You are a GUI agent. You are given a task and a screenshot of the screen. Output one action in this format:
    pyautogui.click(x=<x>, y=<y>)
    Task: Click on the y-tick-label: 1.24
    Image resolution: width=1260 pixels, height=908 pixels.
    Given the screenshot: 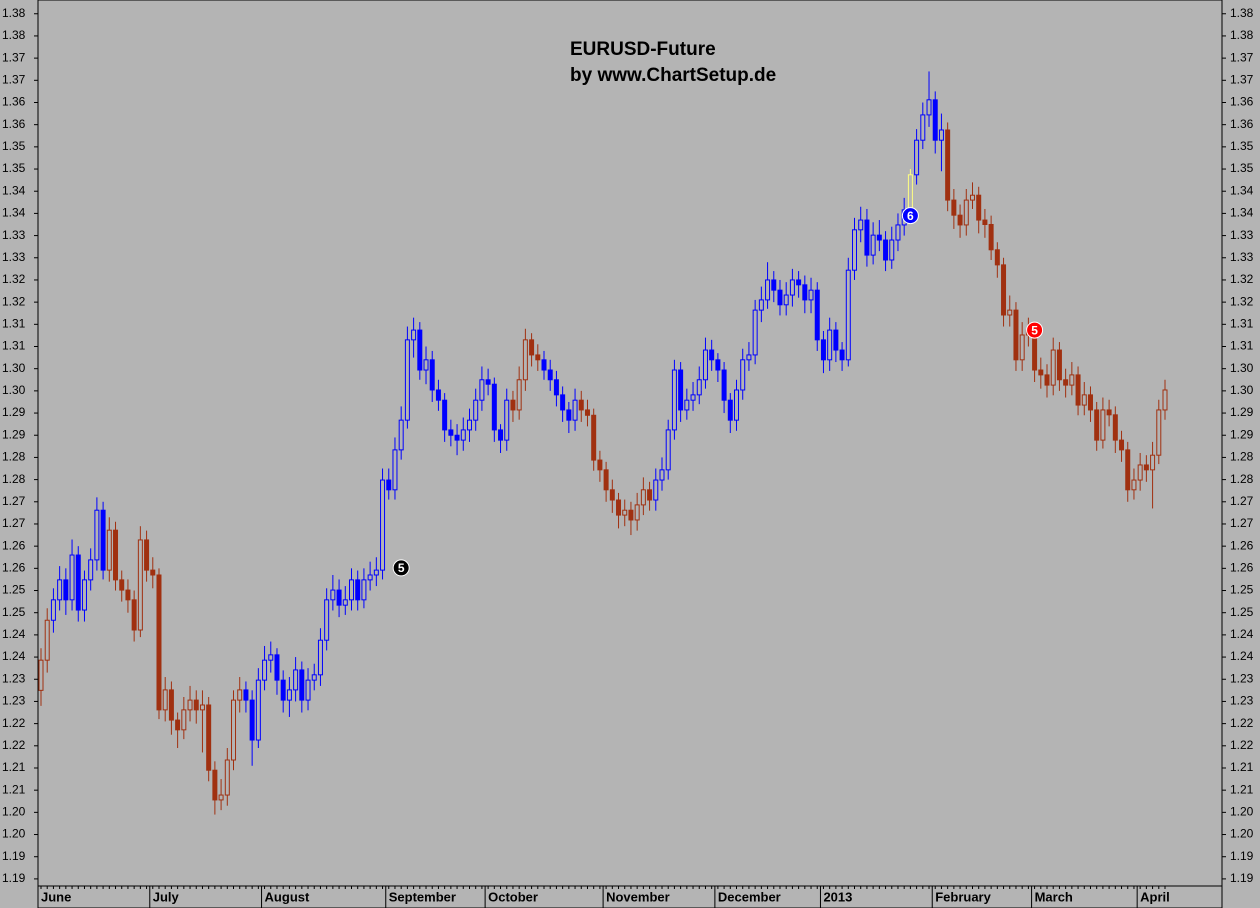 What is the action you would take?
    pyautogui.click(x=14, y=634)
    